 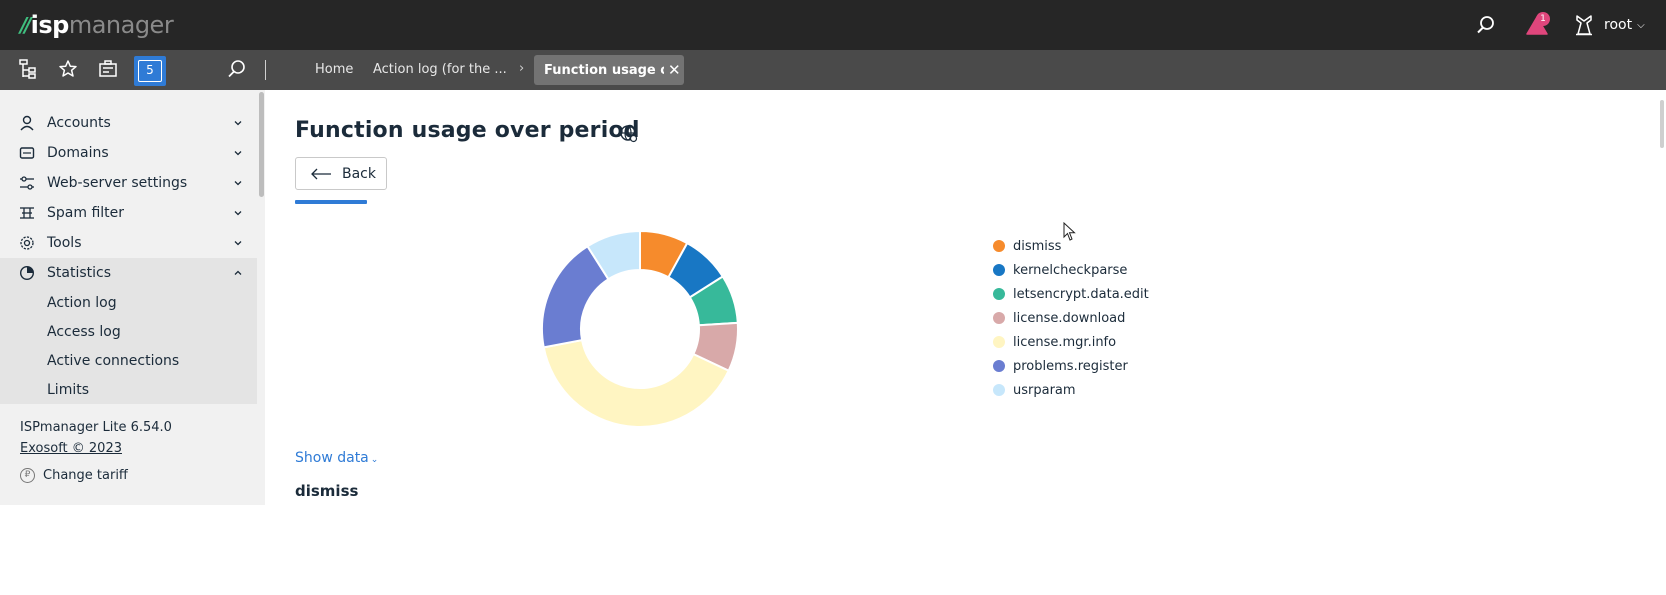 What do you see at coordinates (150, 71) in the screenshot?
I see `open-tabs-count: 5` at bounding box center [150, 71].